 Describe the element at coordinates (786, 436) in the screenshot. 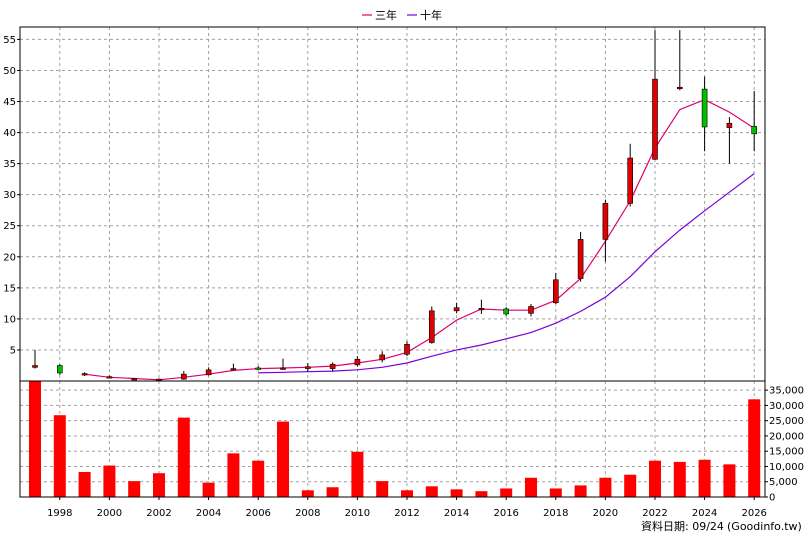

I see `volume-tick-label: 20,000` at that location.